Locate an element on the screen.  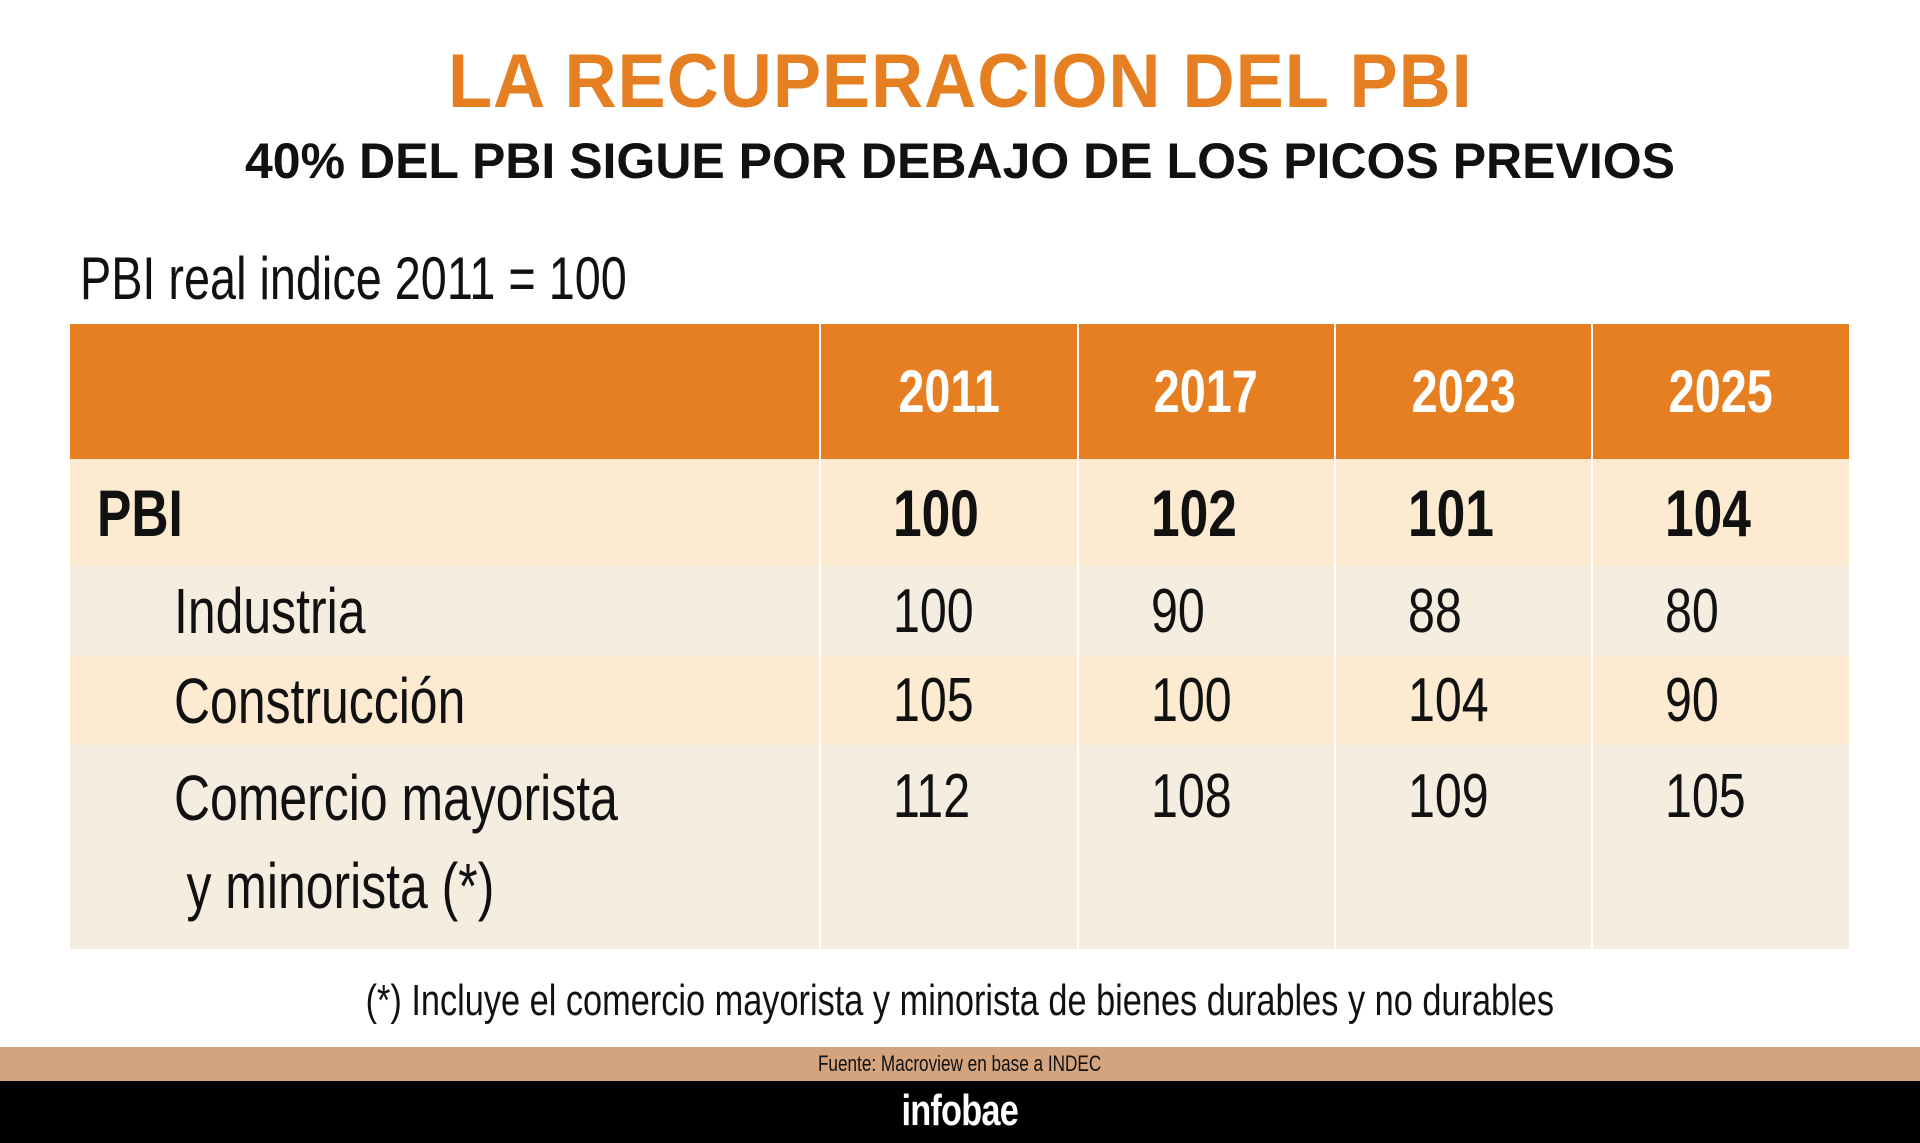
cell: 112 is located at coordinates (948, 847).